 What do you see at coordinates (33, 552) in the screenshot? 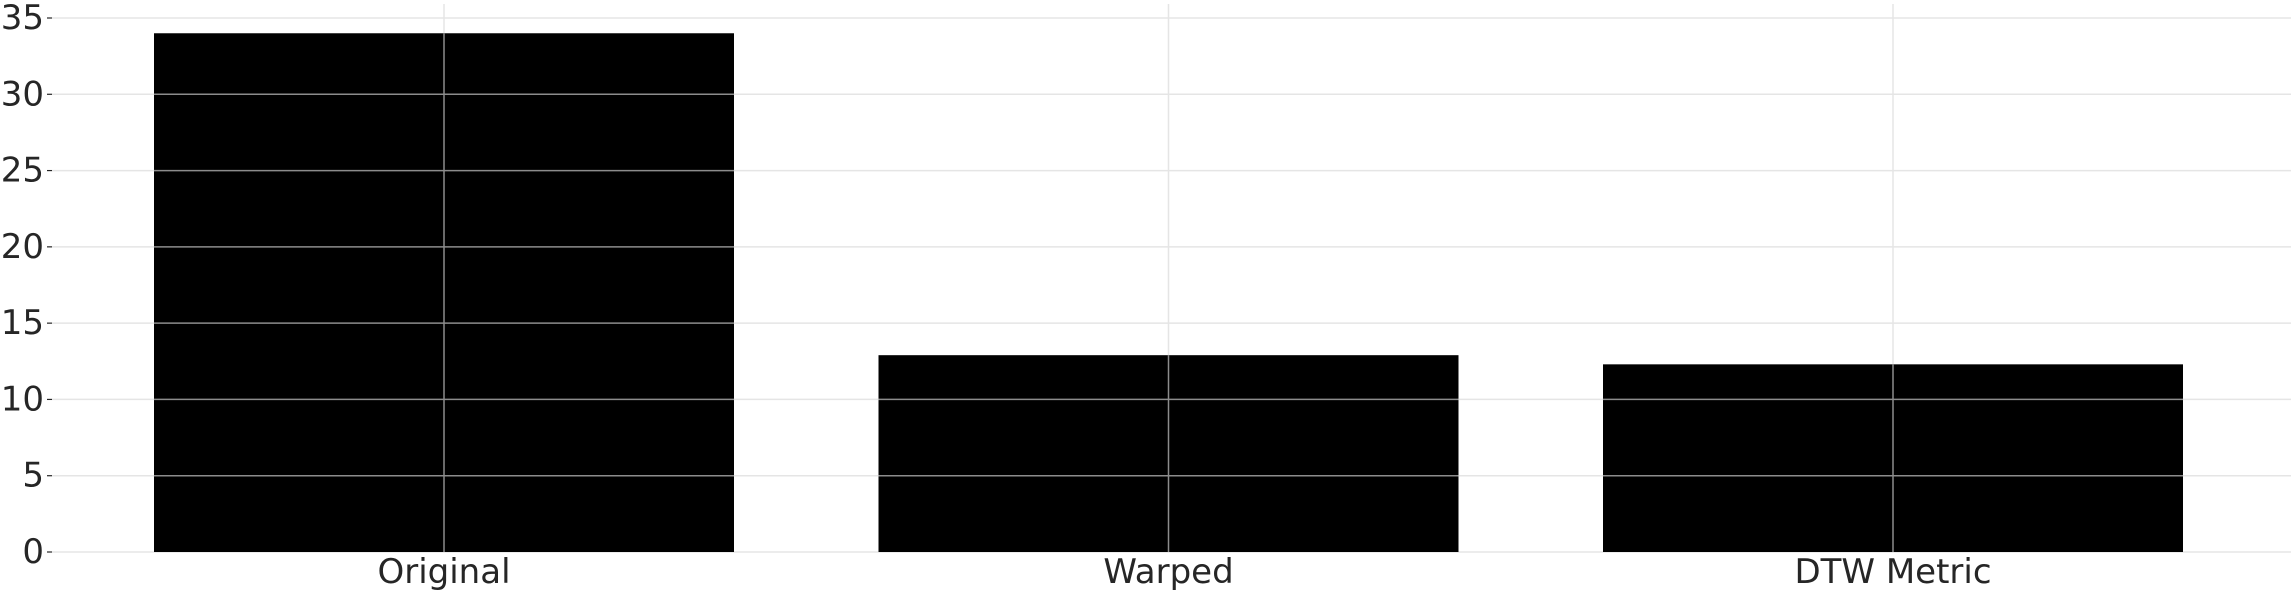
I see `y-tick-label: 0` at bounding box center [33, 552].